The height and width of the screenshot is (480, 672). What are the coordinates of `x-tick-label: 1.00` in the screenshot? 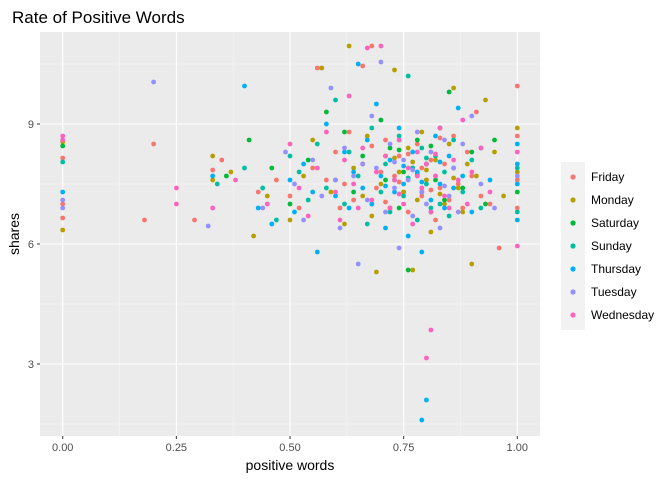 It's located at (517, 448).